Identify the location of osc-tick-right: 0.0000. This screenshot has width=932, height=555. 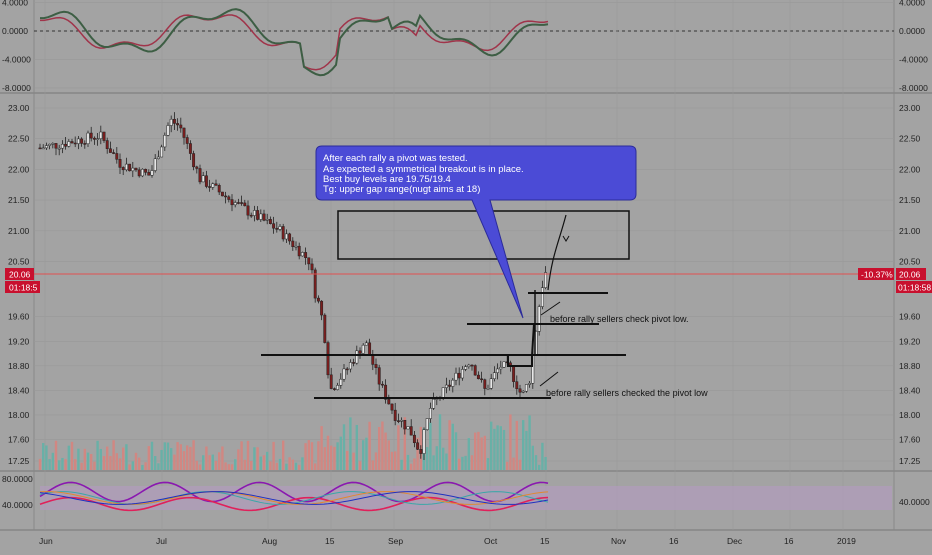
(912, 31).